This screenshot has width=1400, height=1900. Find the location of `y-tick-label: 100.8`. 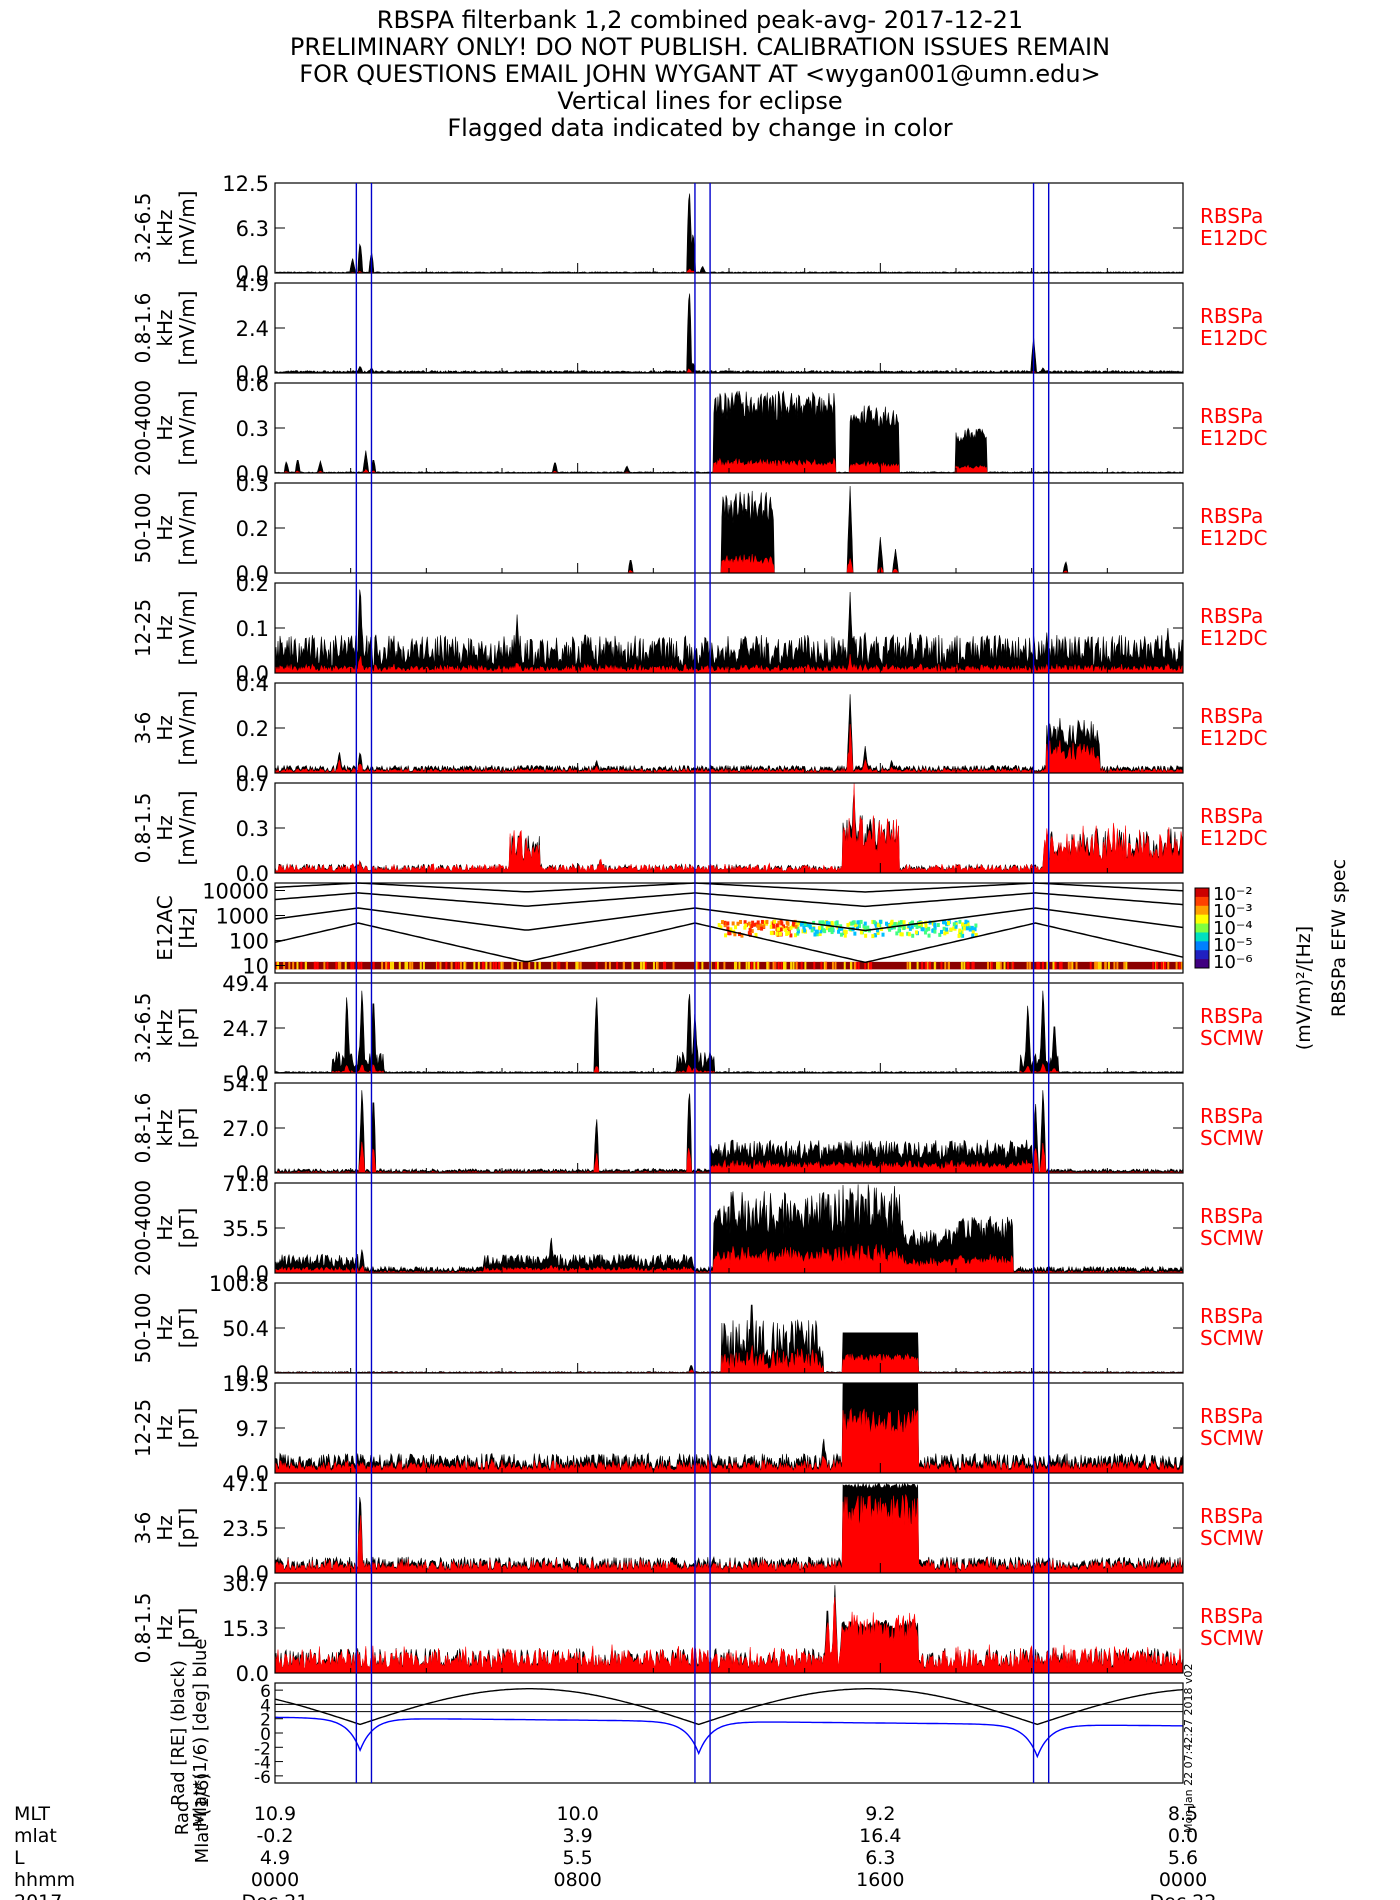

y-tick-label: 100.8 is located at coordinates (239, 1284).